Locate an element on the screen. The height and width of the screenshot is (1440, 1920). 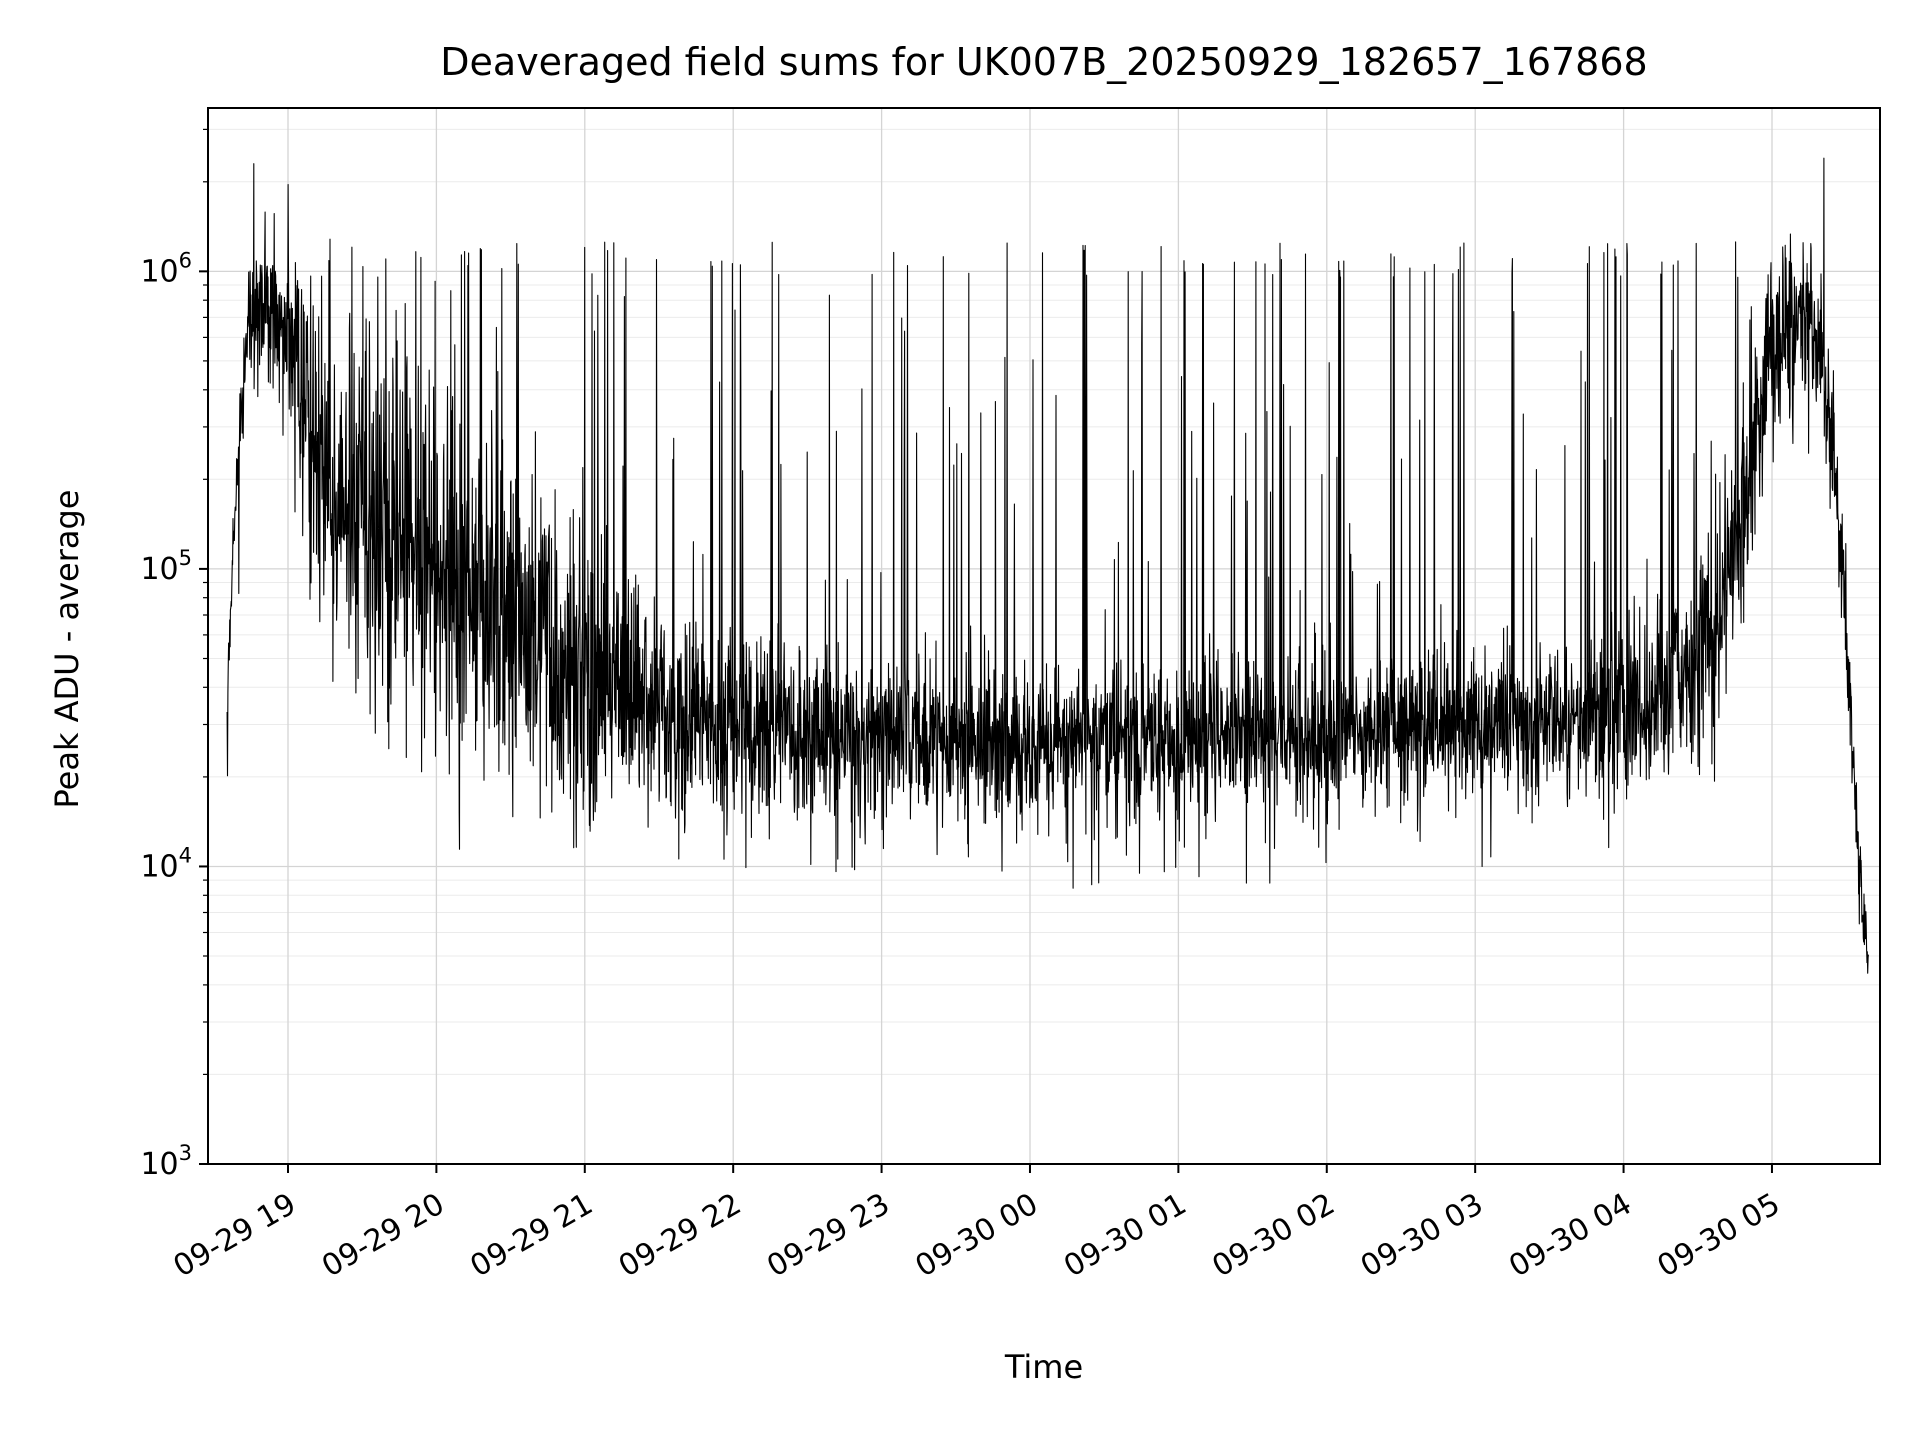
x-tick-label: 09-30 05 is located at coordinates (1719, 1236).